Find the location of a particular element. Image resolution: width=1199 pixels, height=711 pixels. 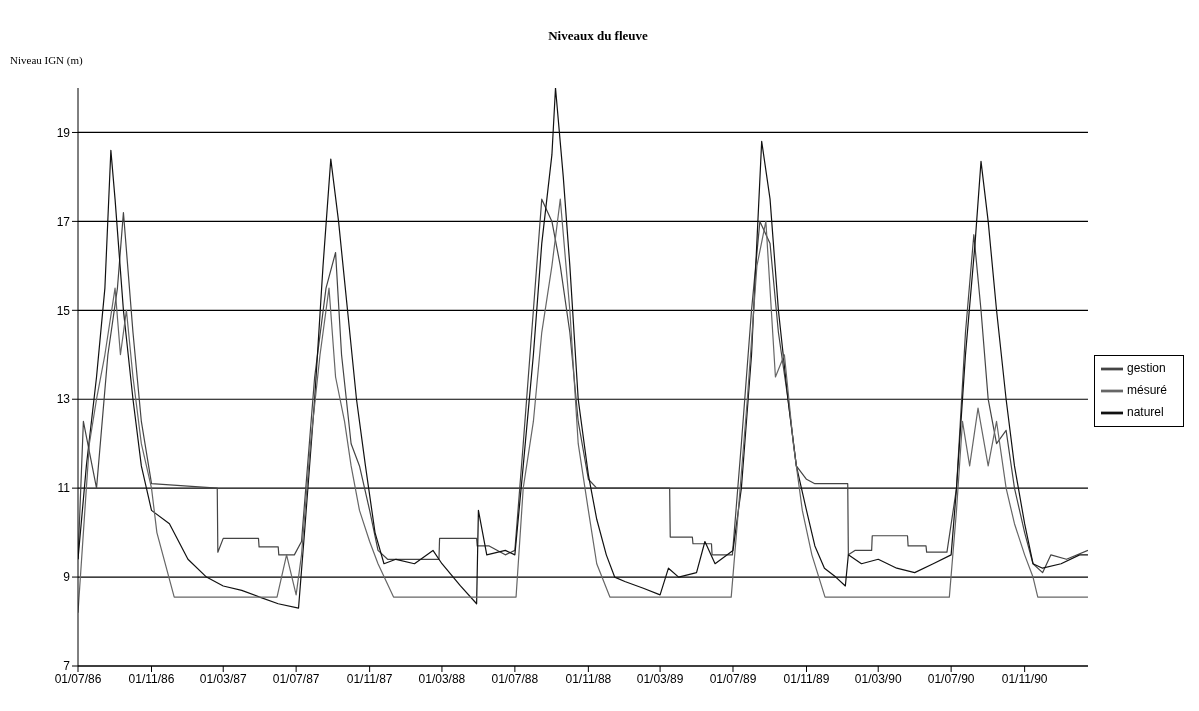

legend-label: naturel is located at coordinates (1145, 412).